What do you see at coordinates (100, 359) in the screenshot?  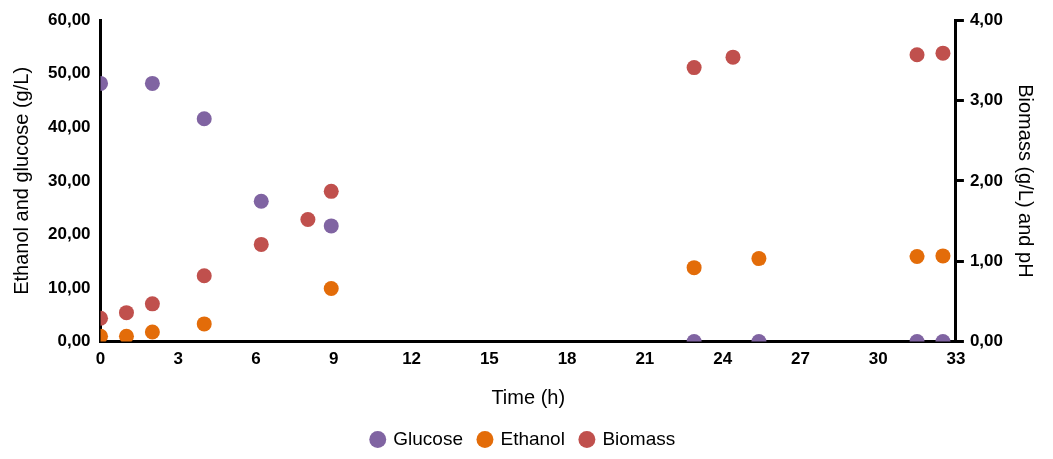 I see `x-tick-label: 0` at bounding box center [100, 359].